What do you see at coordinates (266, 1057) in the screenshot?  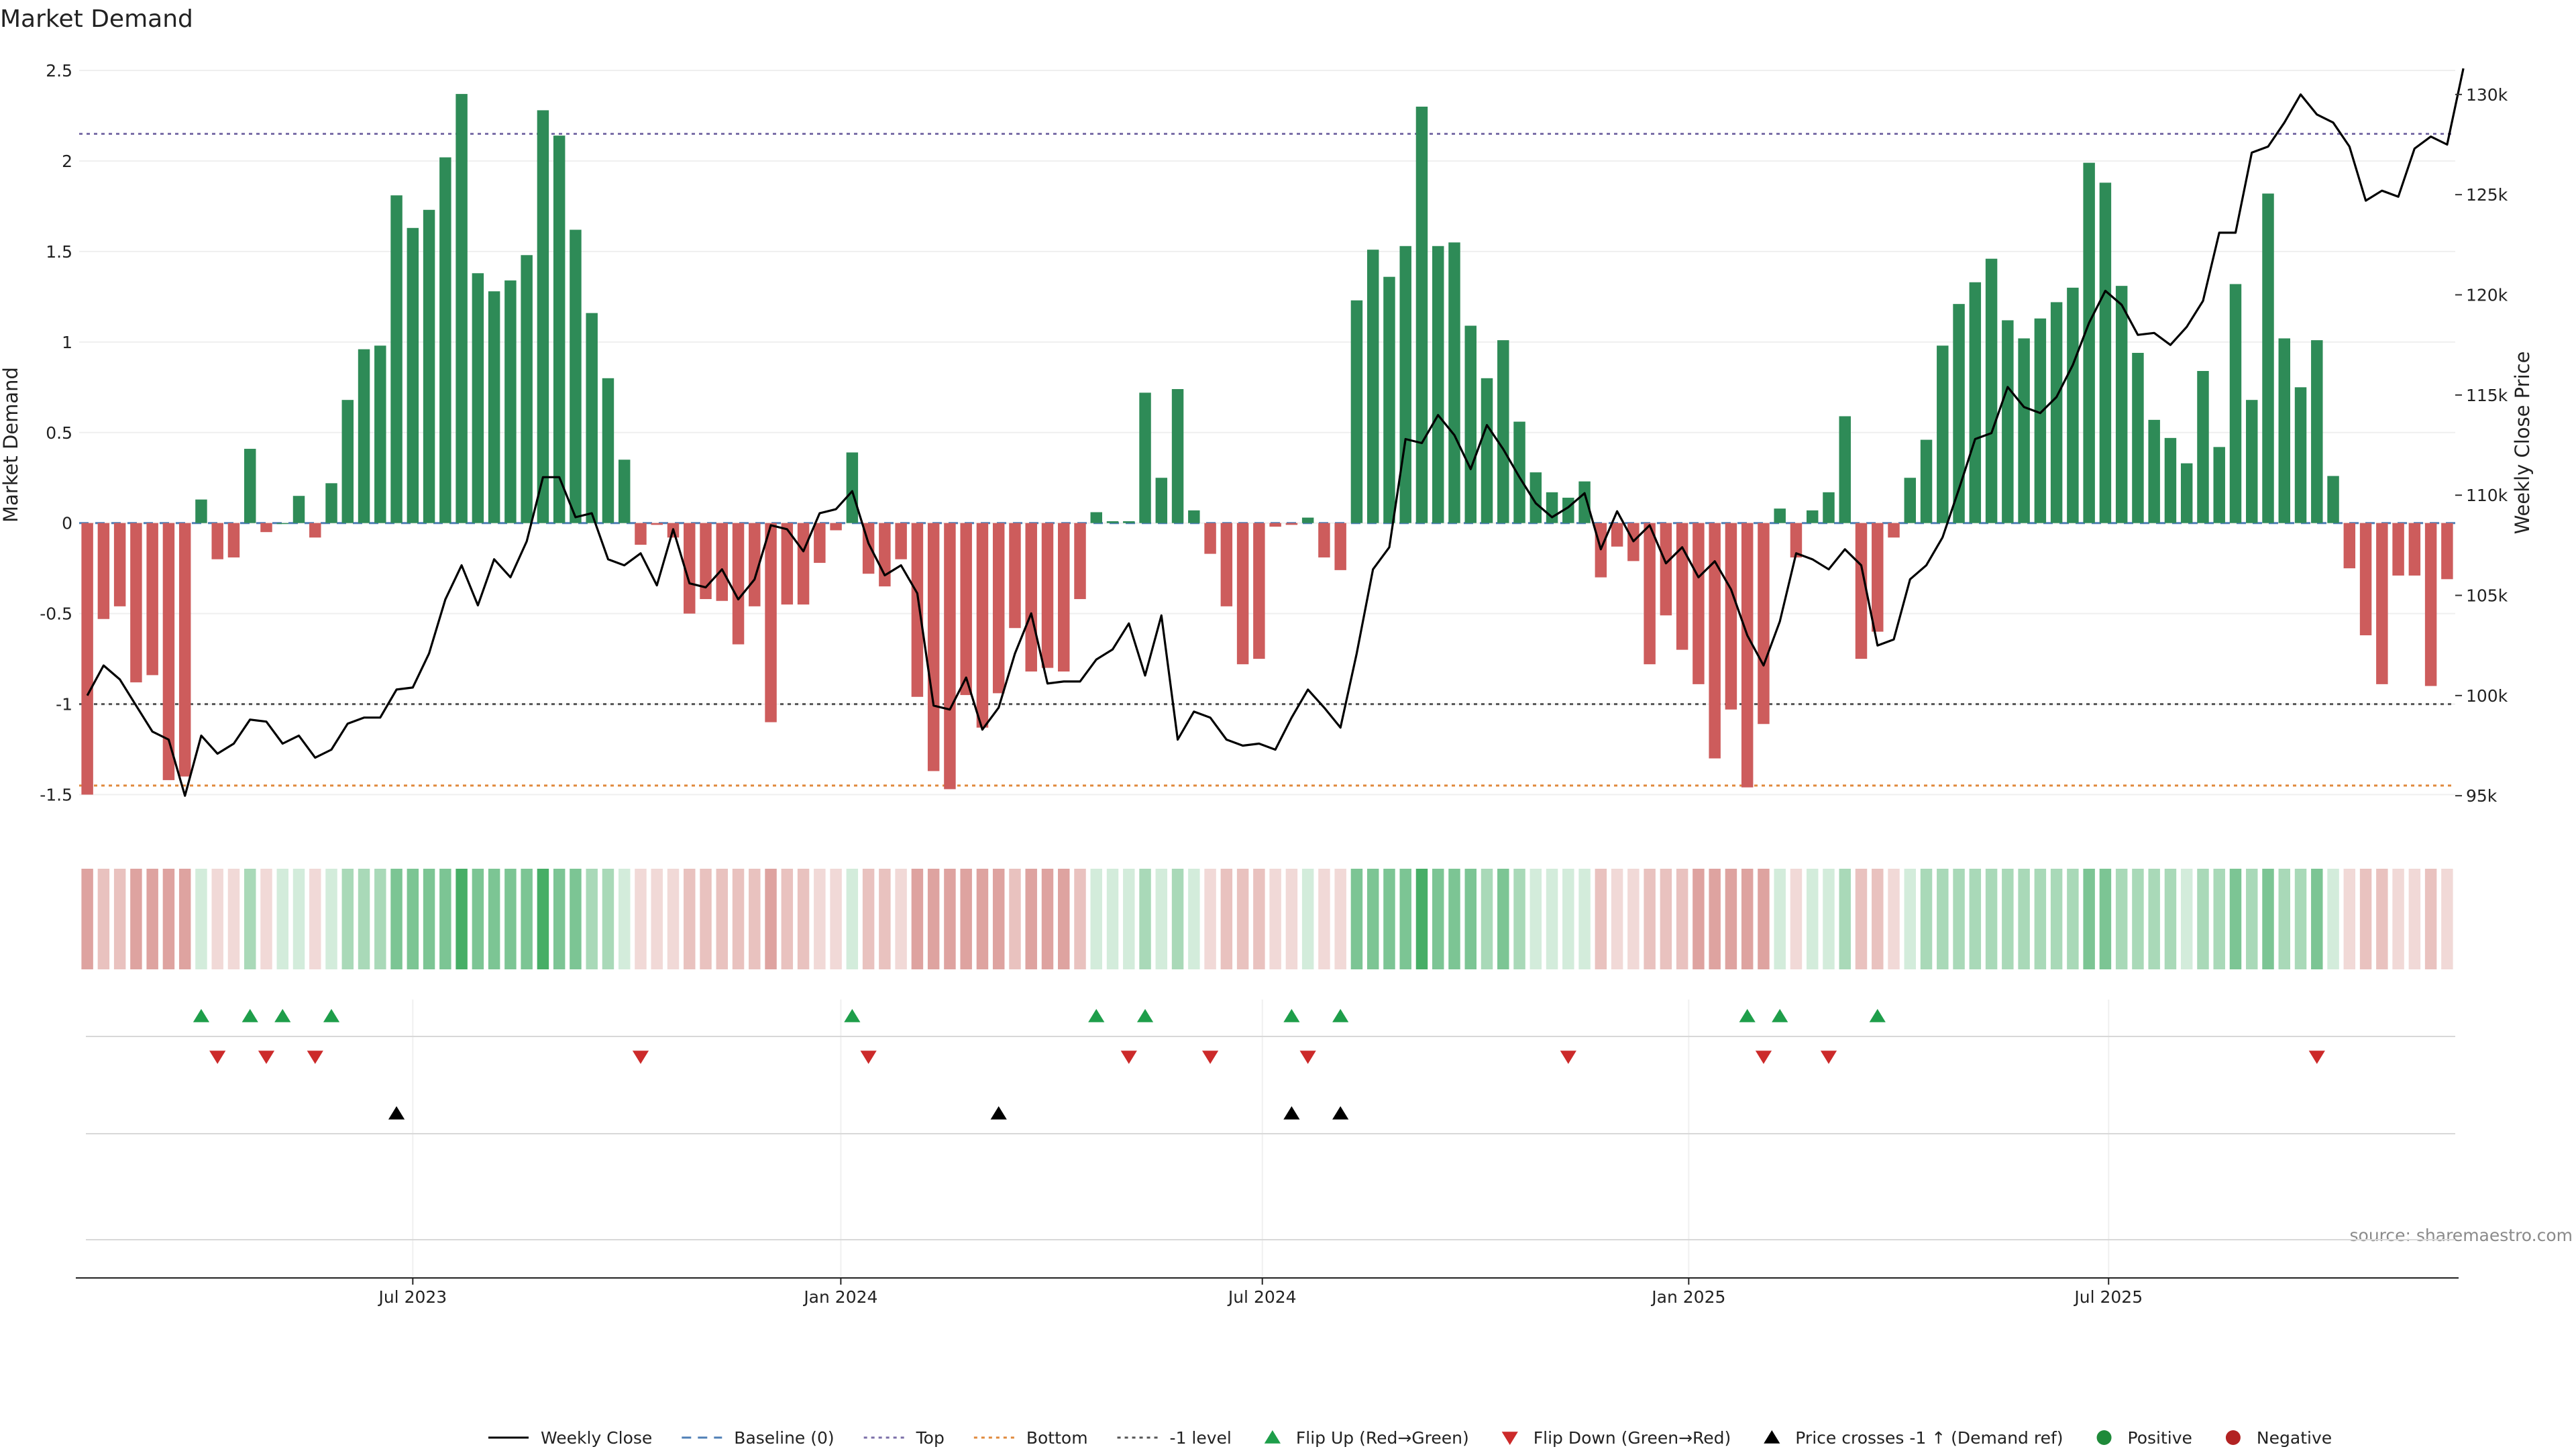 I see `flip-down-marker` at bounding box center [266, 1057].